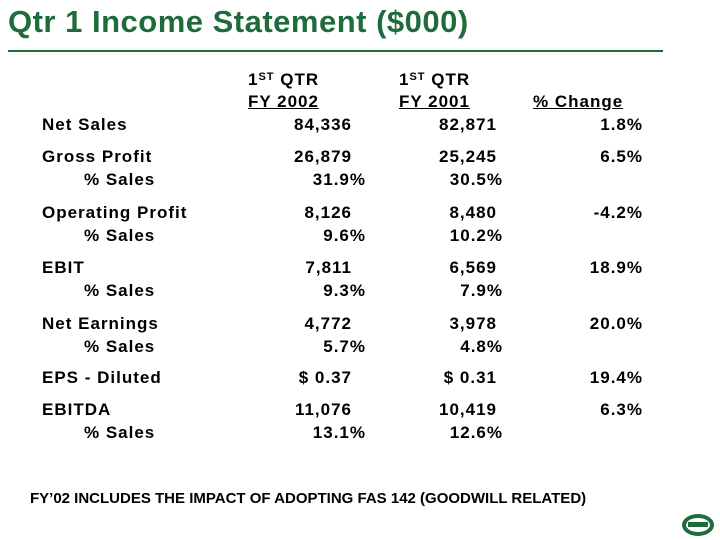 This screenshot has width=720, height=540. Describe the element at coordinates (616, 377) in the screenshot. I see `cell: 19.4%` at that location.